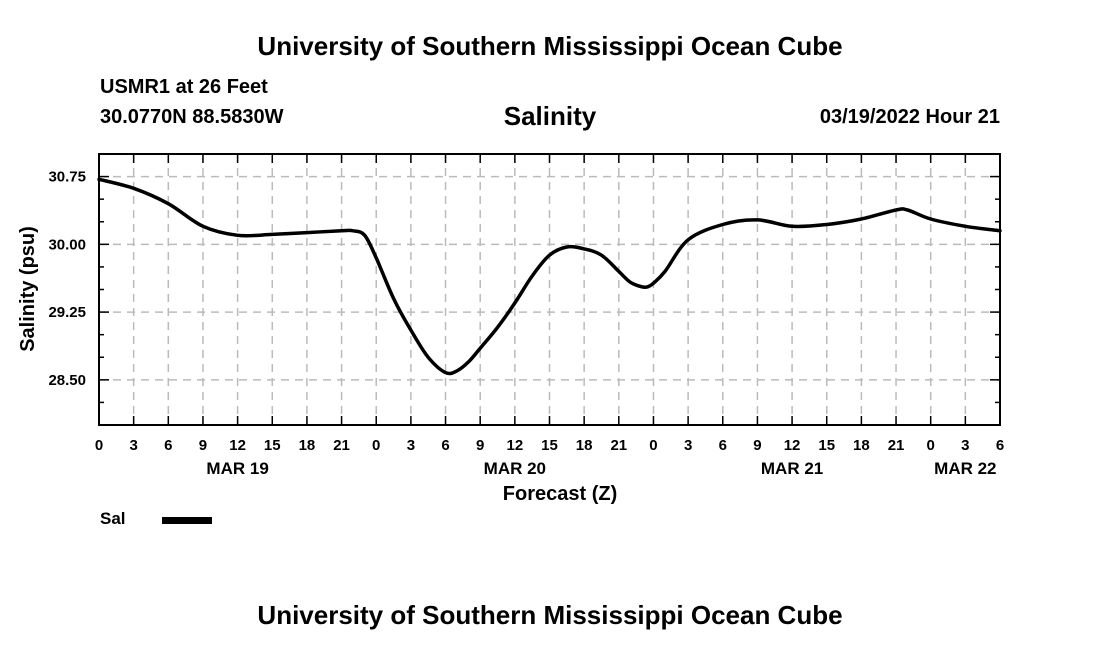 This screenshot has width=1100, height=650. I want to click on legend-label: Sal, so click(113, 518).